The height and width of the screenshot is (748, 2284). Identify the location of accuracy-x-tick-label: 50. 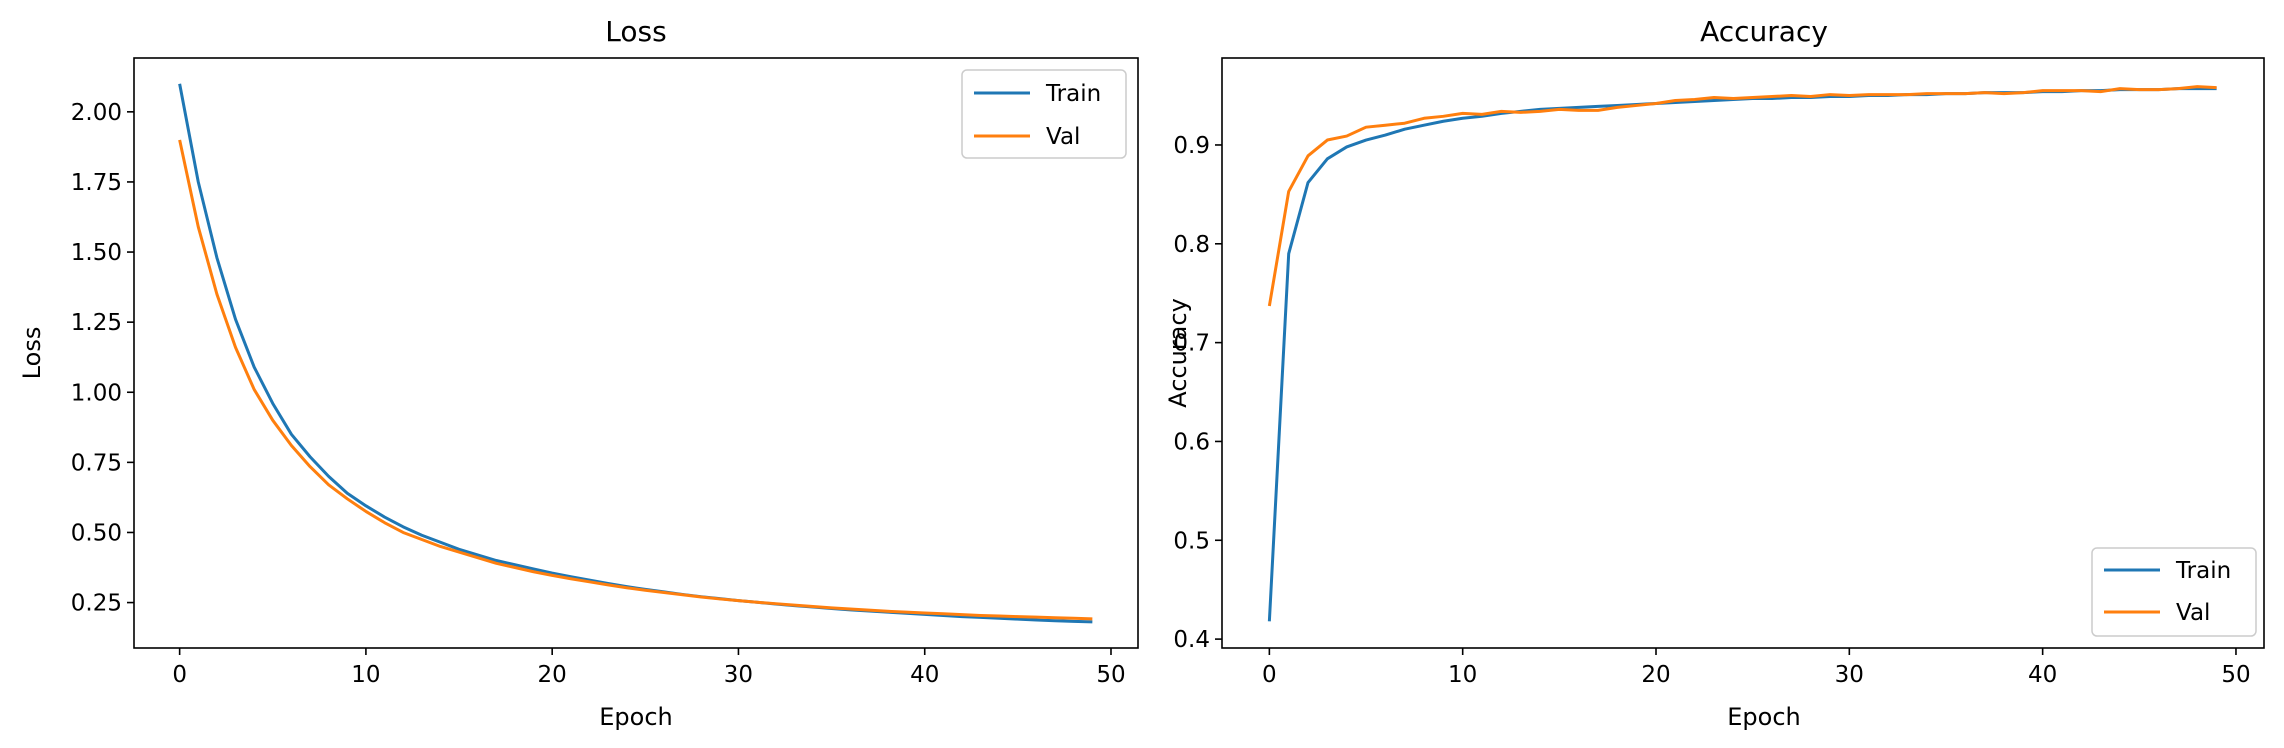
(2235, 675).